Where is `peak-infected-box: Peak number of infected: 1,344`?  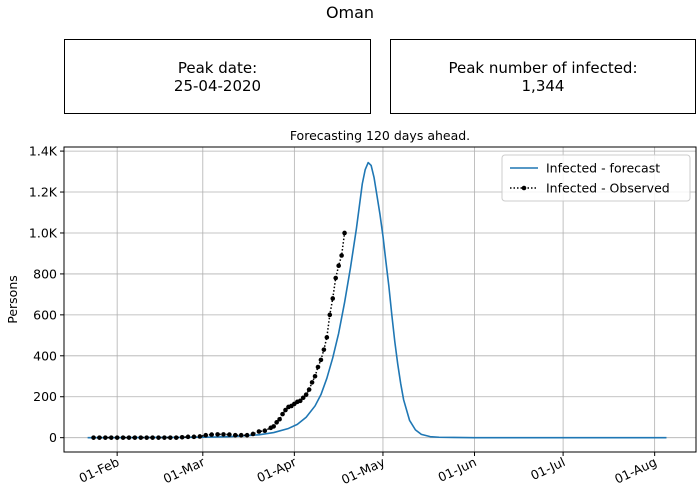 peak-infected-box: Peak number of infected: 1,344 is located at coordinates (543, 76).